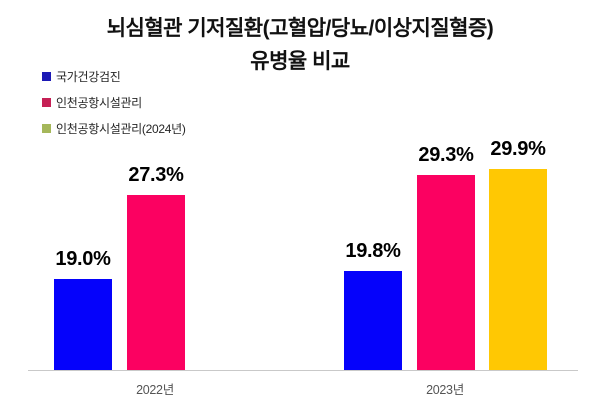 The height and width of the screenshot is (401, 600). What do you see at coordinates (446, 155) in the screenshot?
I see `bar-value-label: 29.3%` at bounding box center [446, 155].